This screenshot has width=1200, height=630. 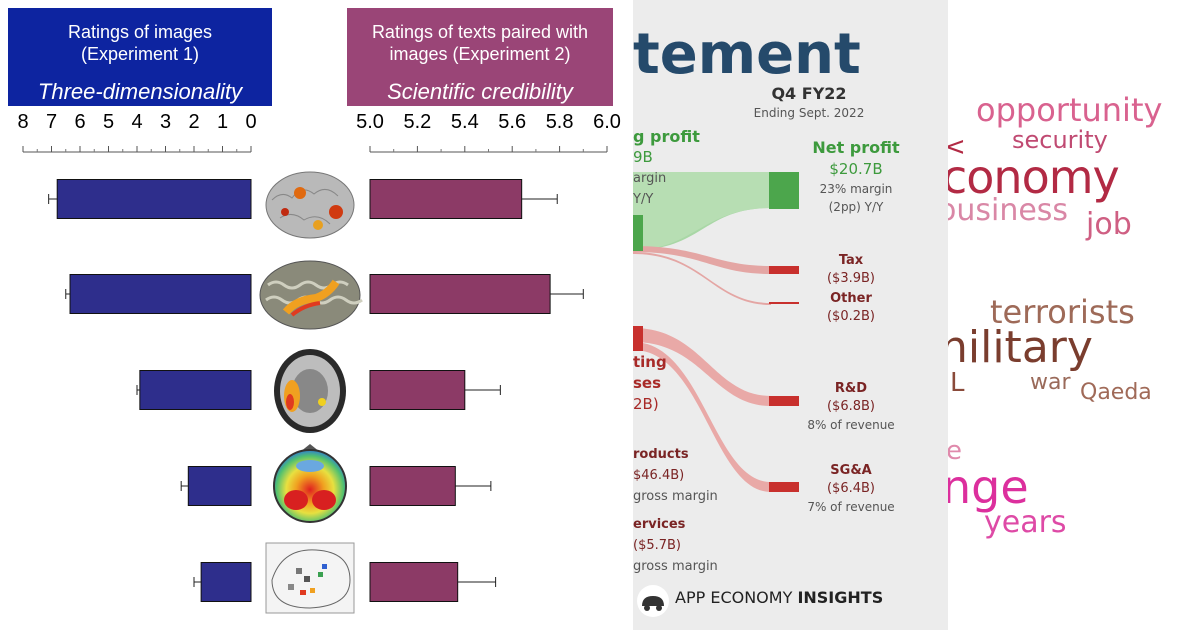 I want to click on left-tick-label: 2, so click(x=194, y=122).